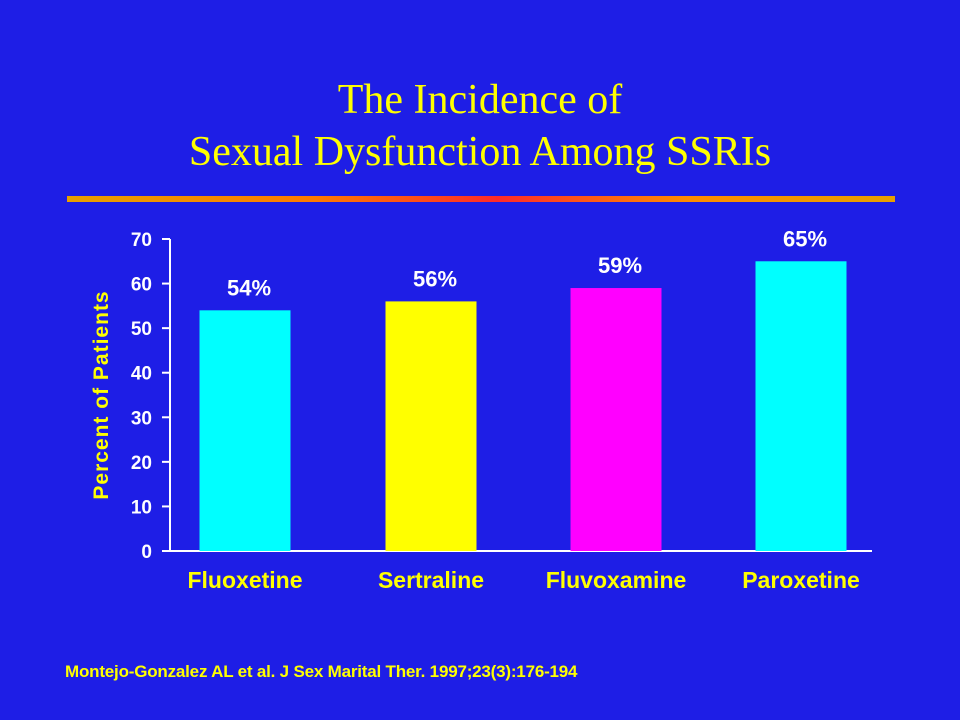 This screenshot has width=960, height=720. Describe the element at coordinates (616, 580) in the screenshot. I see `category-label: Fluvoxamine` at that location.